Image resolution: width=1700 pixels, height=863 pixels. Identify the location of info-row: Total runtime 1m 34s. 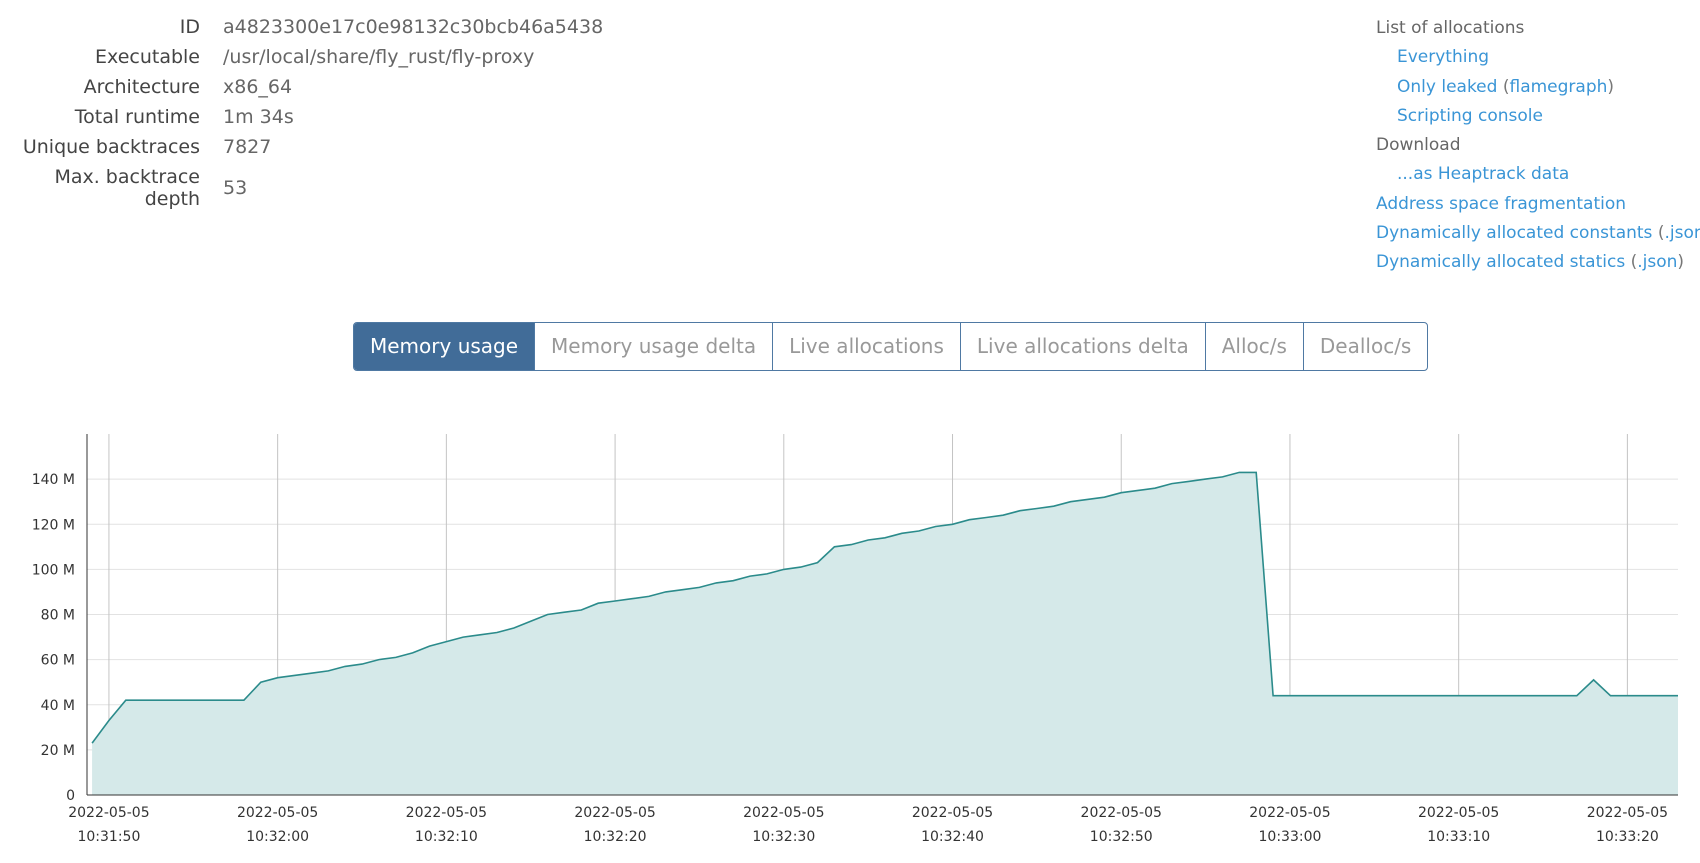
(301, 117).